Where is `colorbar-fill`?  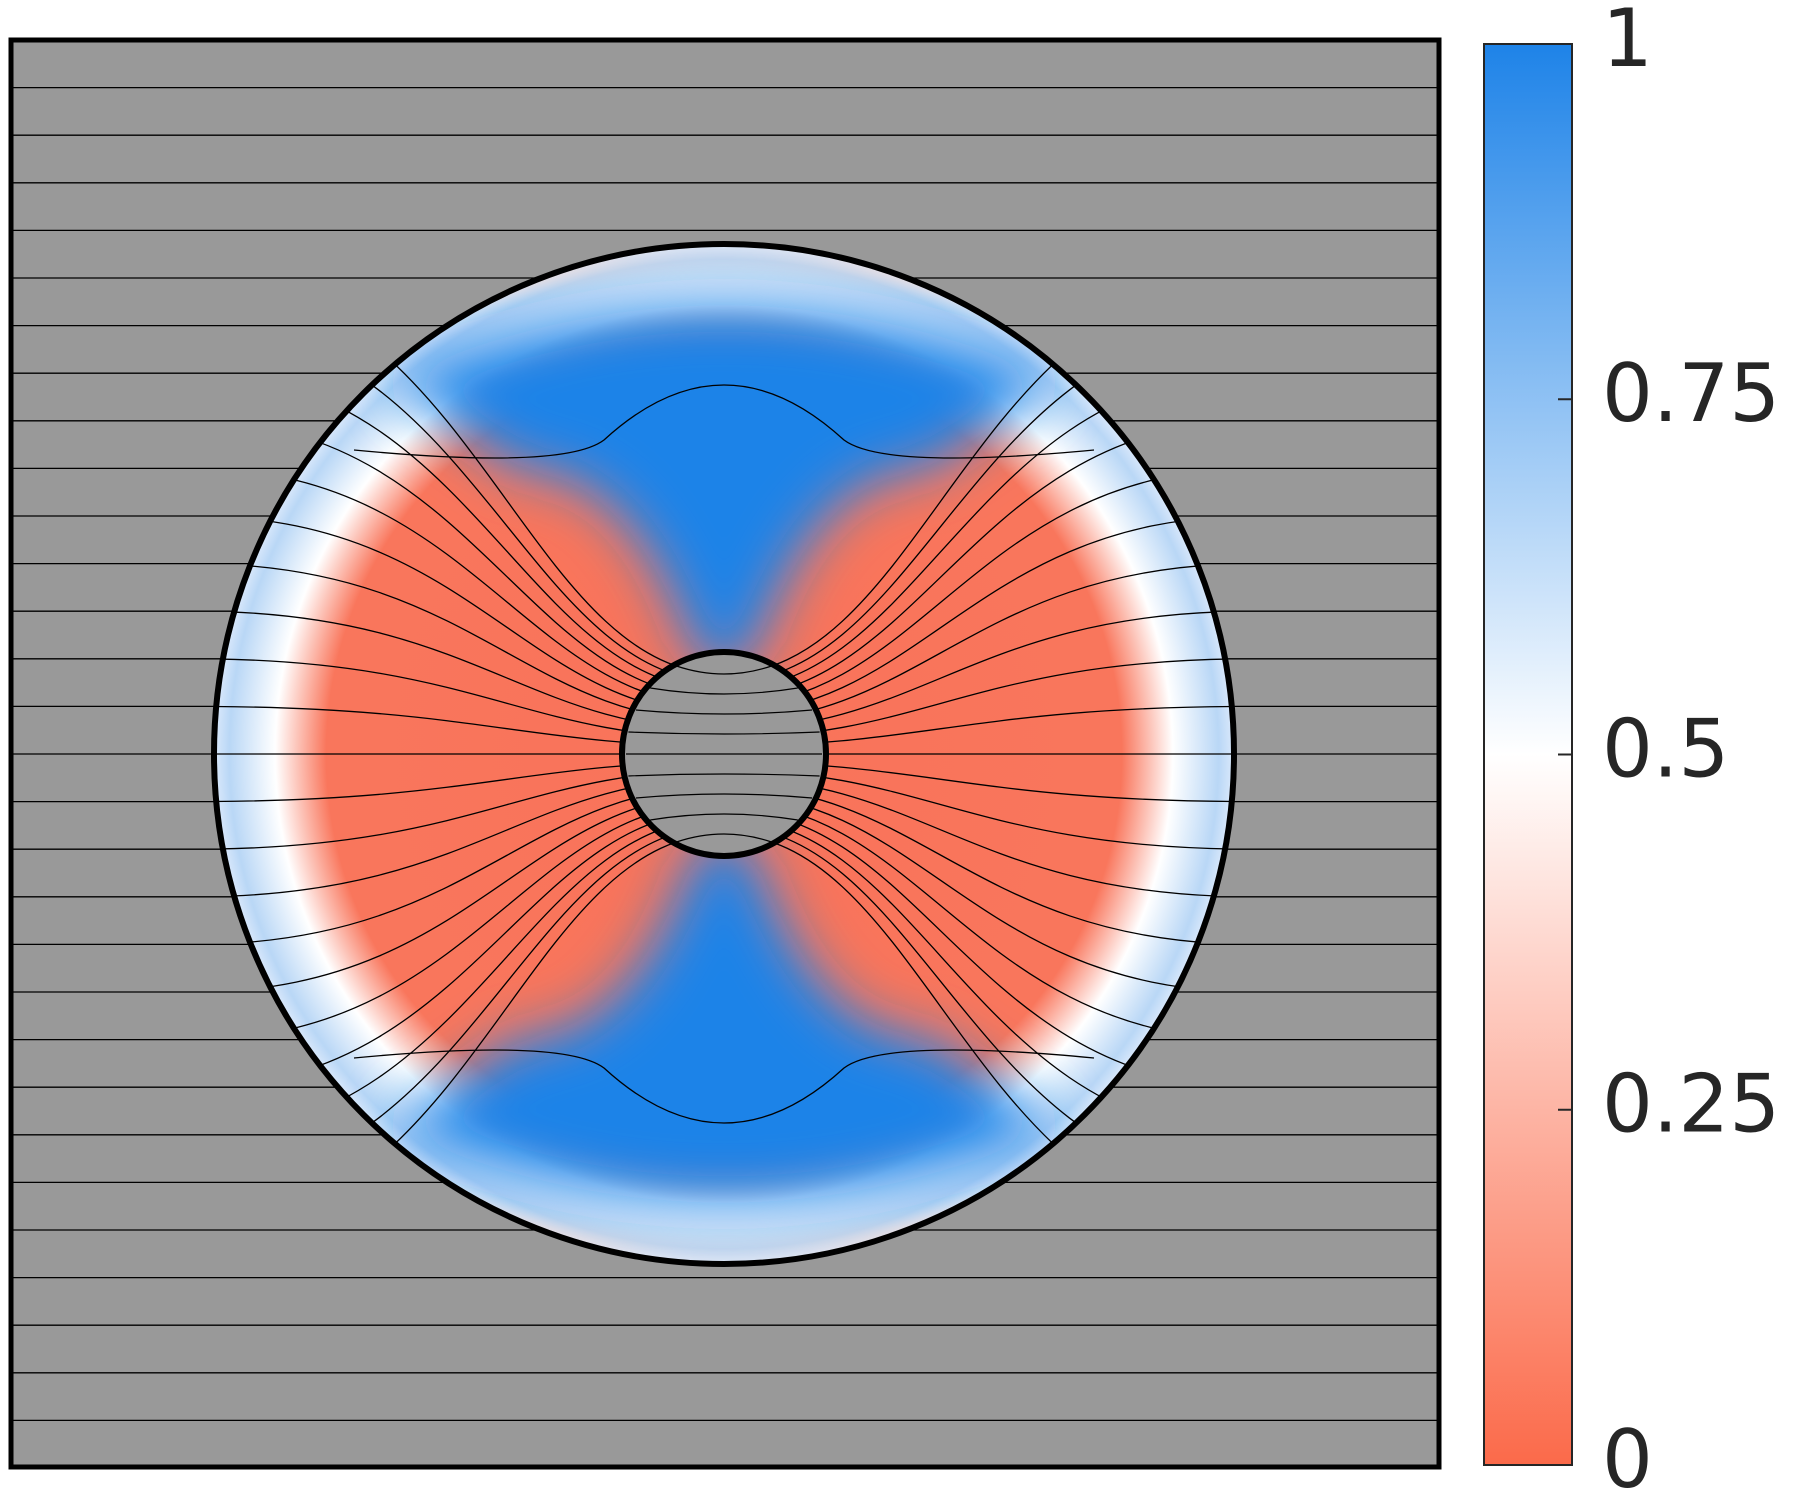
colorbar-fill is located at coordinates (1528, 754).